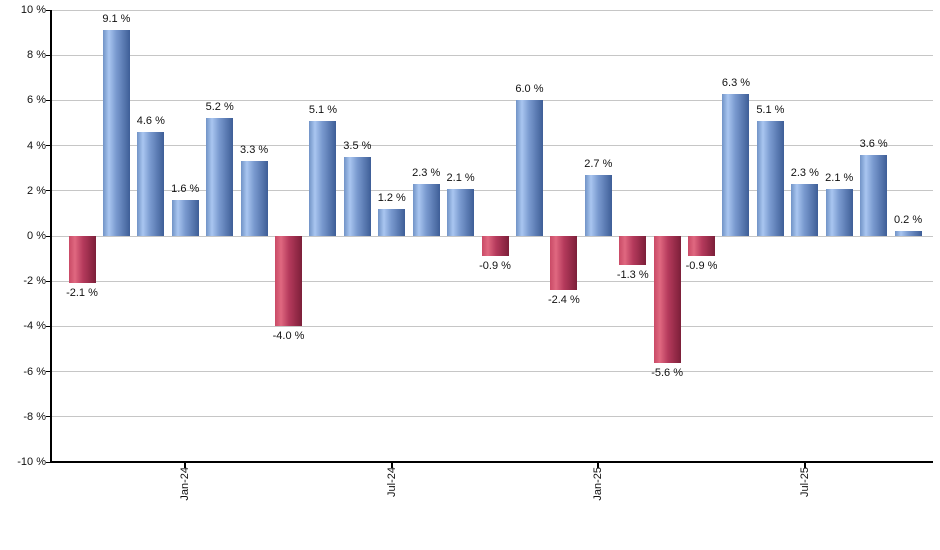  Describe the element at coordinates (185, 188) in the screenshot. I see `bar-value-label: 1.6 %` at that location.